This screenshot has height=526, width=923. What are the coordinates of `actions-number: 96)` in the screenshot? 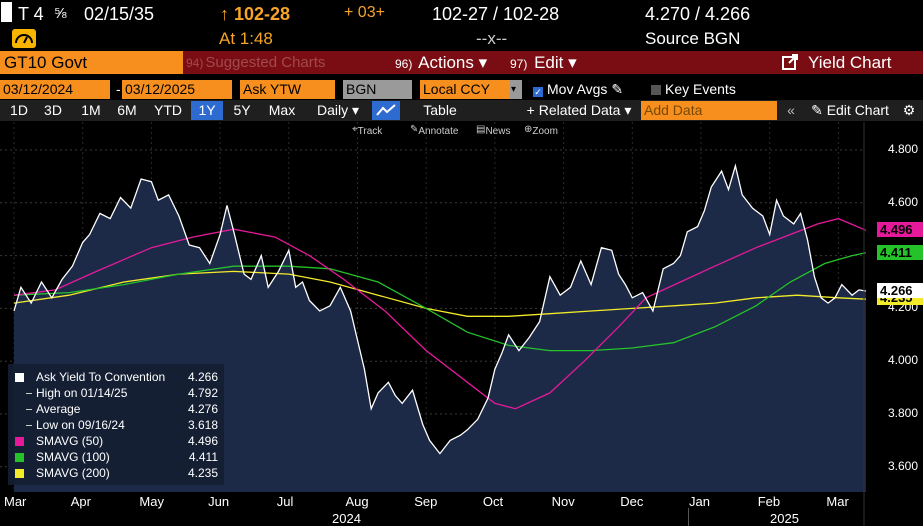 It's located at (404, 64).